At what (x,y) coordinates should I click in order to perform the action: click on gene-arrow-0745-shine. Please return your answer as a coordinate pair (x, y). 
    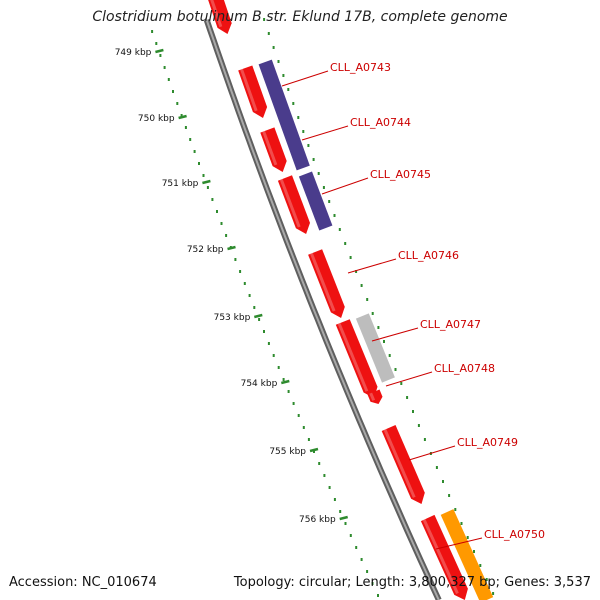
    Looking at the image, I should click on (290, 203).